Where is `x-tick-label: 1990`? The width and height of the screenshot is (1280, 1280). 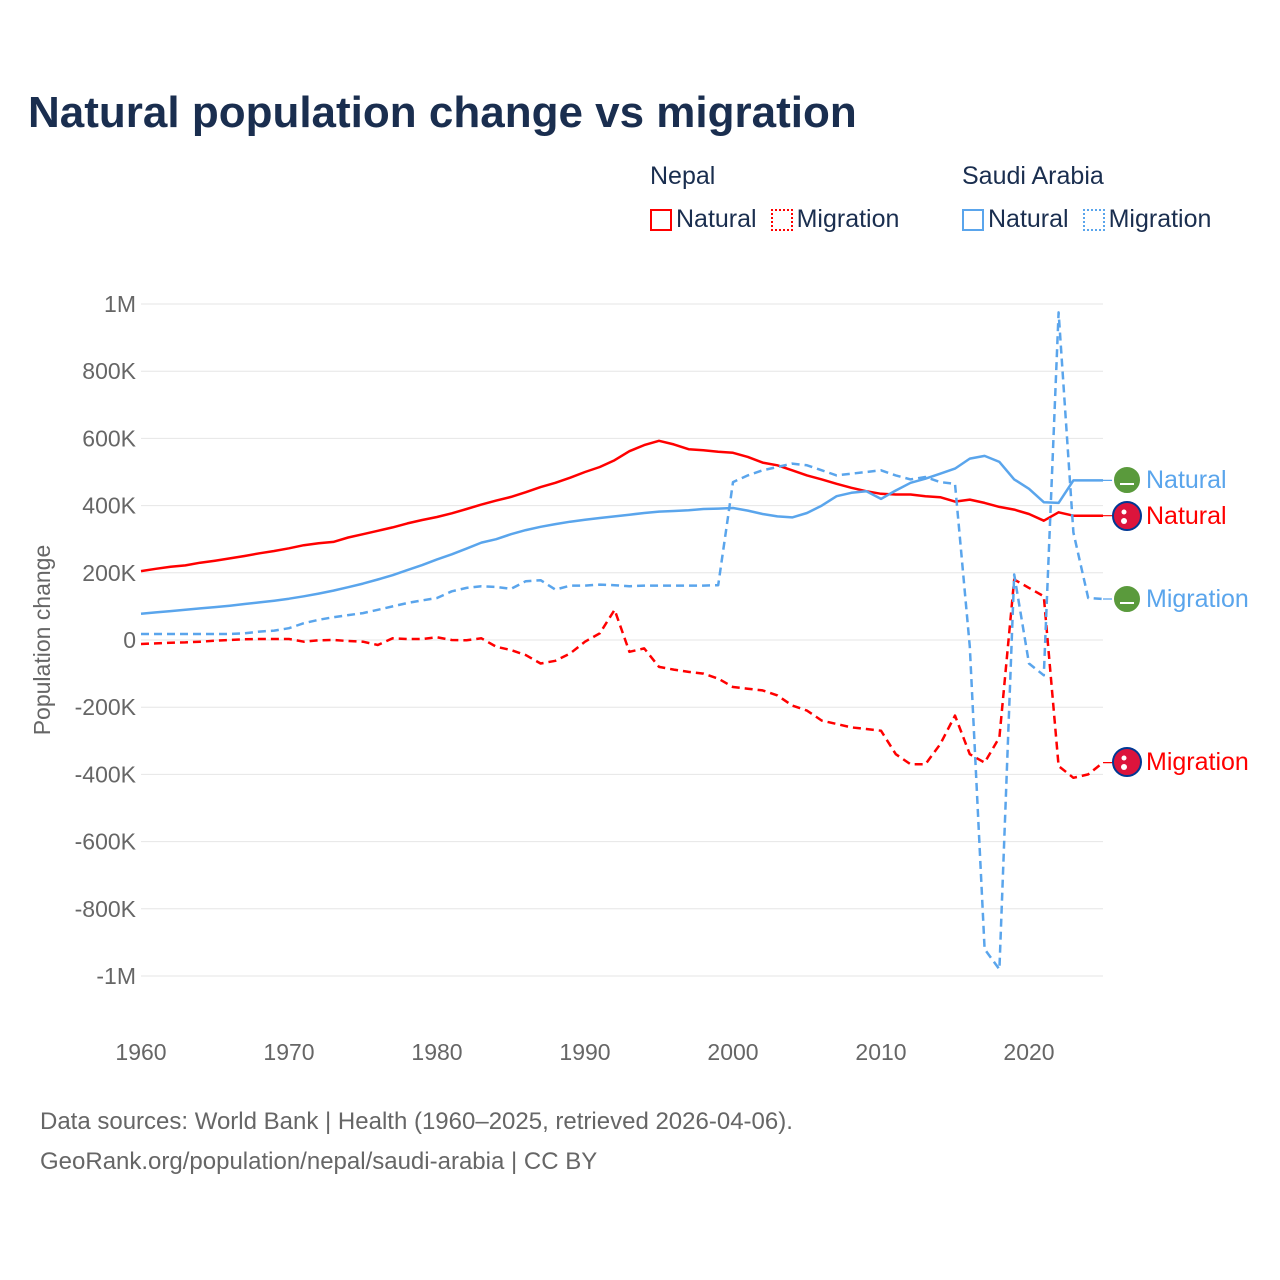
x-tick-label: 1990 is located at coordinates (584, 1052).